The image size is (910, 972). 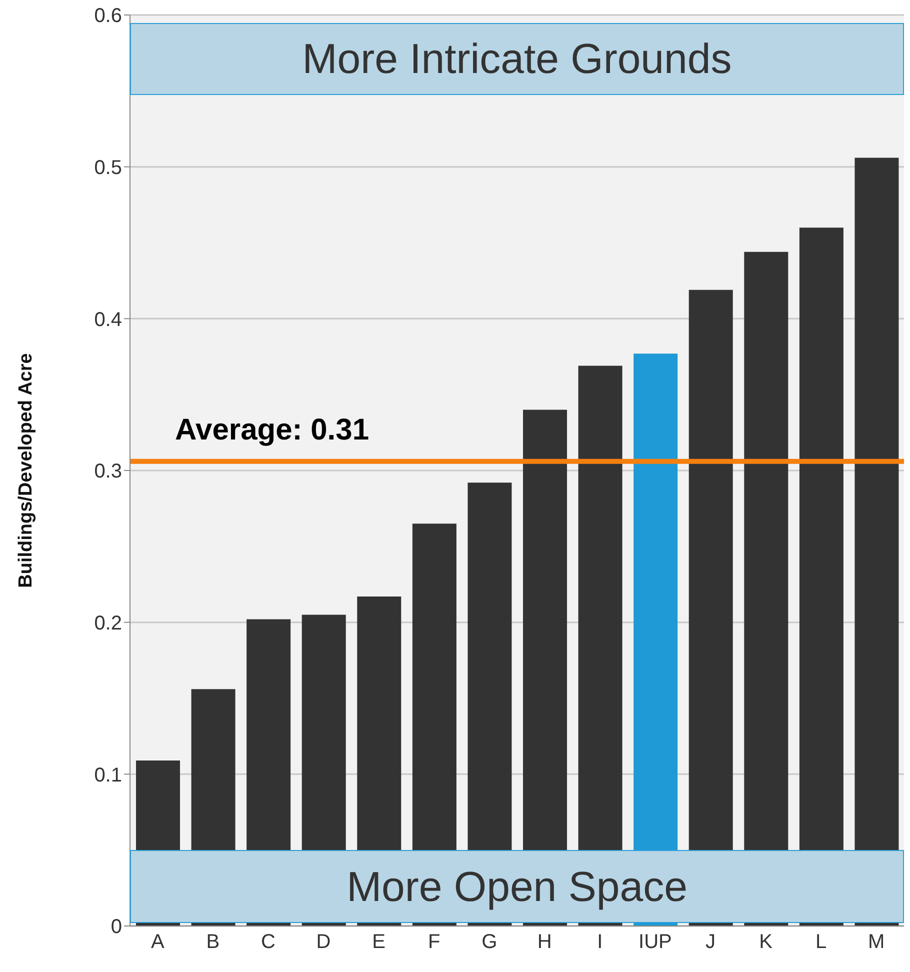 What do you see at coordinates (108, 775) in the screenshot?
I see `y-tick-label: 0.1` at bounding box center [108, 775].